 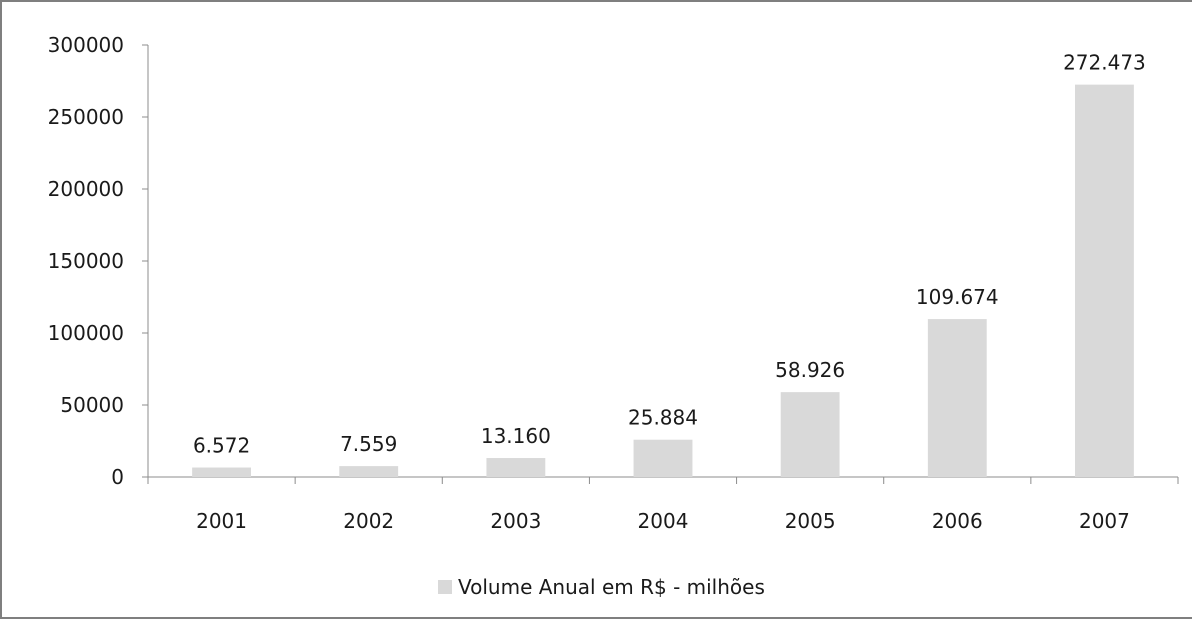 What do you see at coordinates (957, 521) in the screenshot?
I see `x-tick-label: 2006` at bounding box center [957, 521].